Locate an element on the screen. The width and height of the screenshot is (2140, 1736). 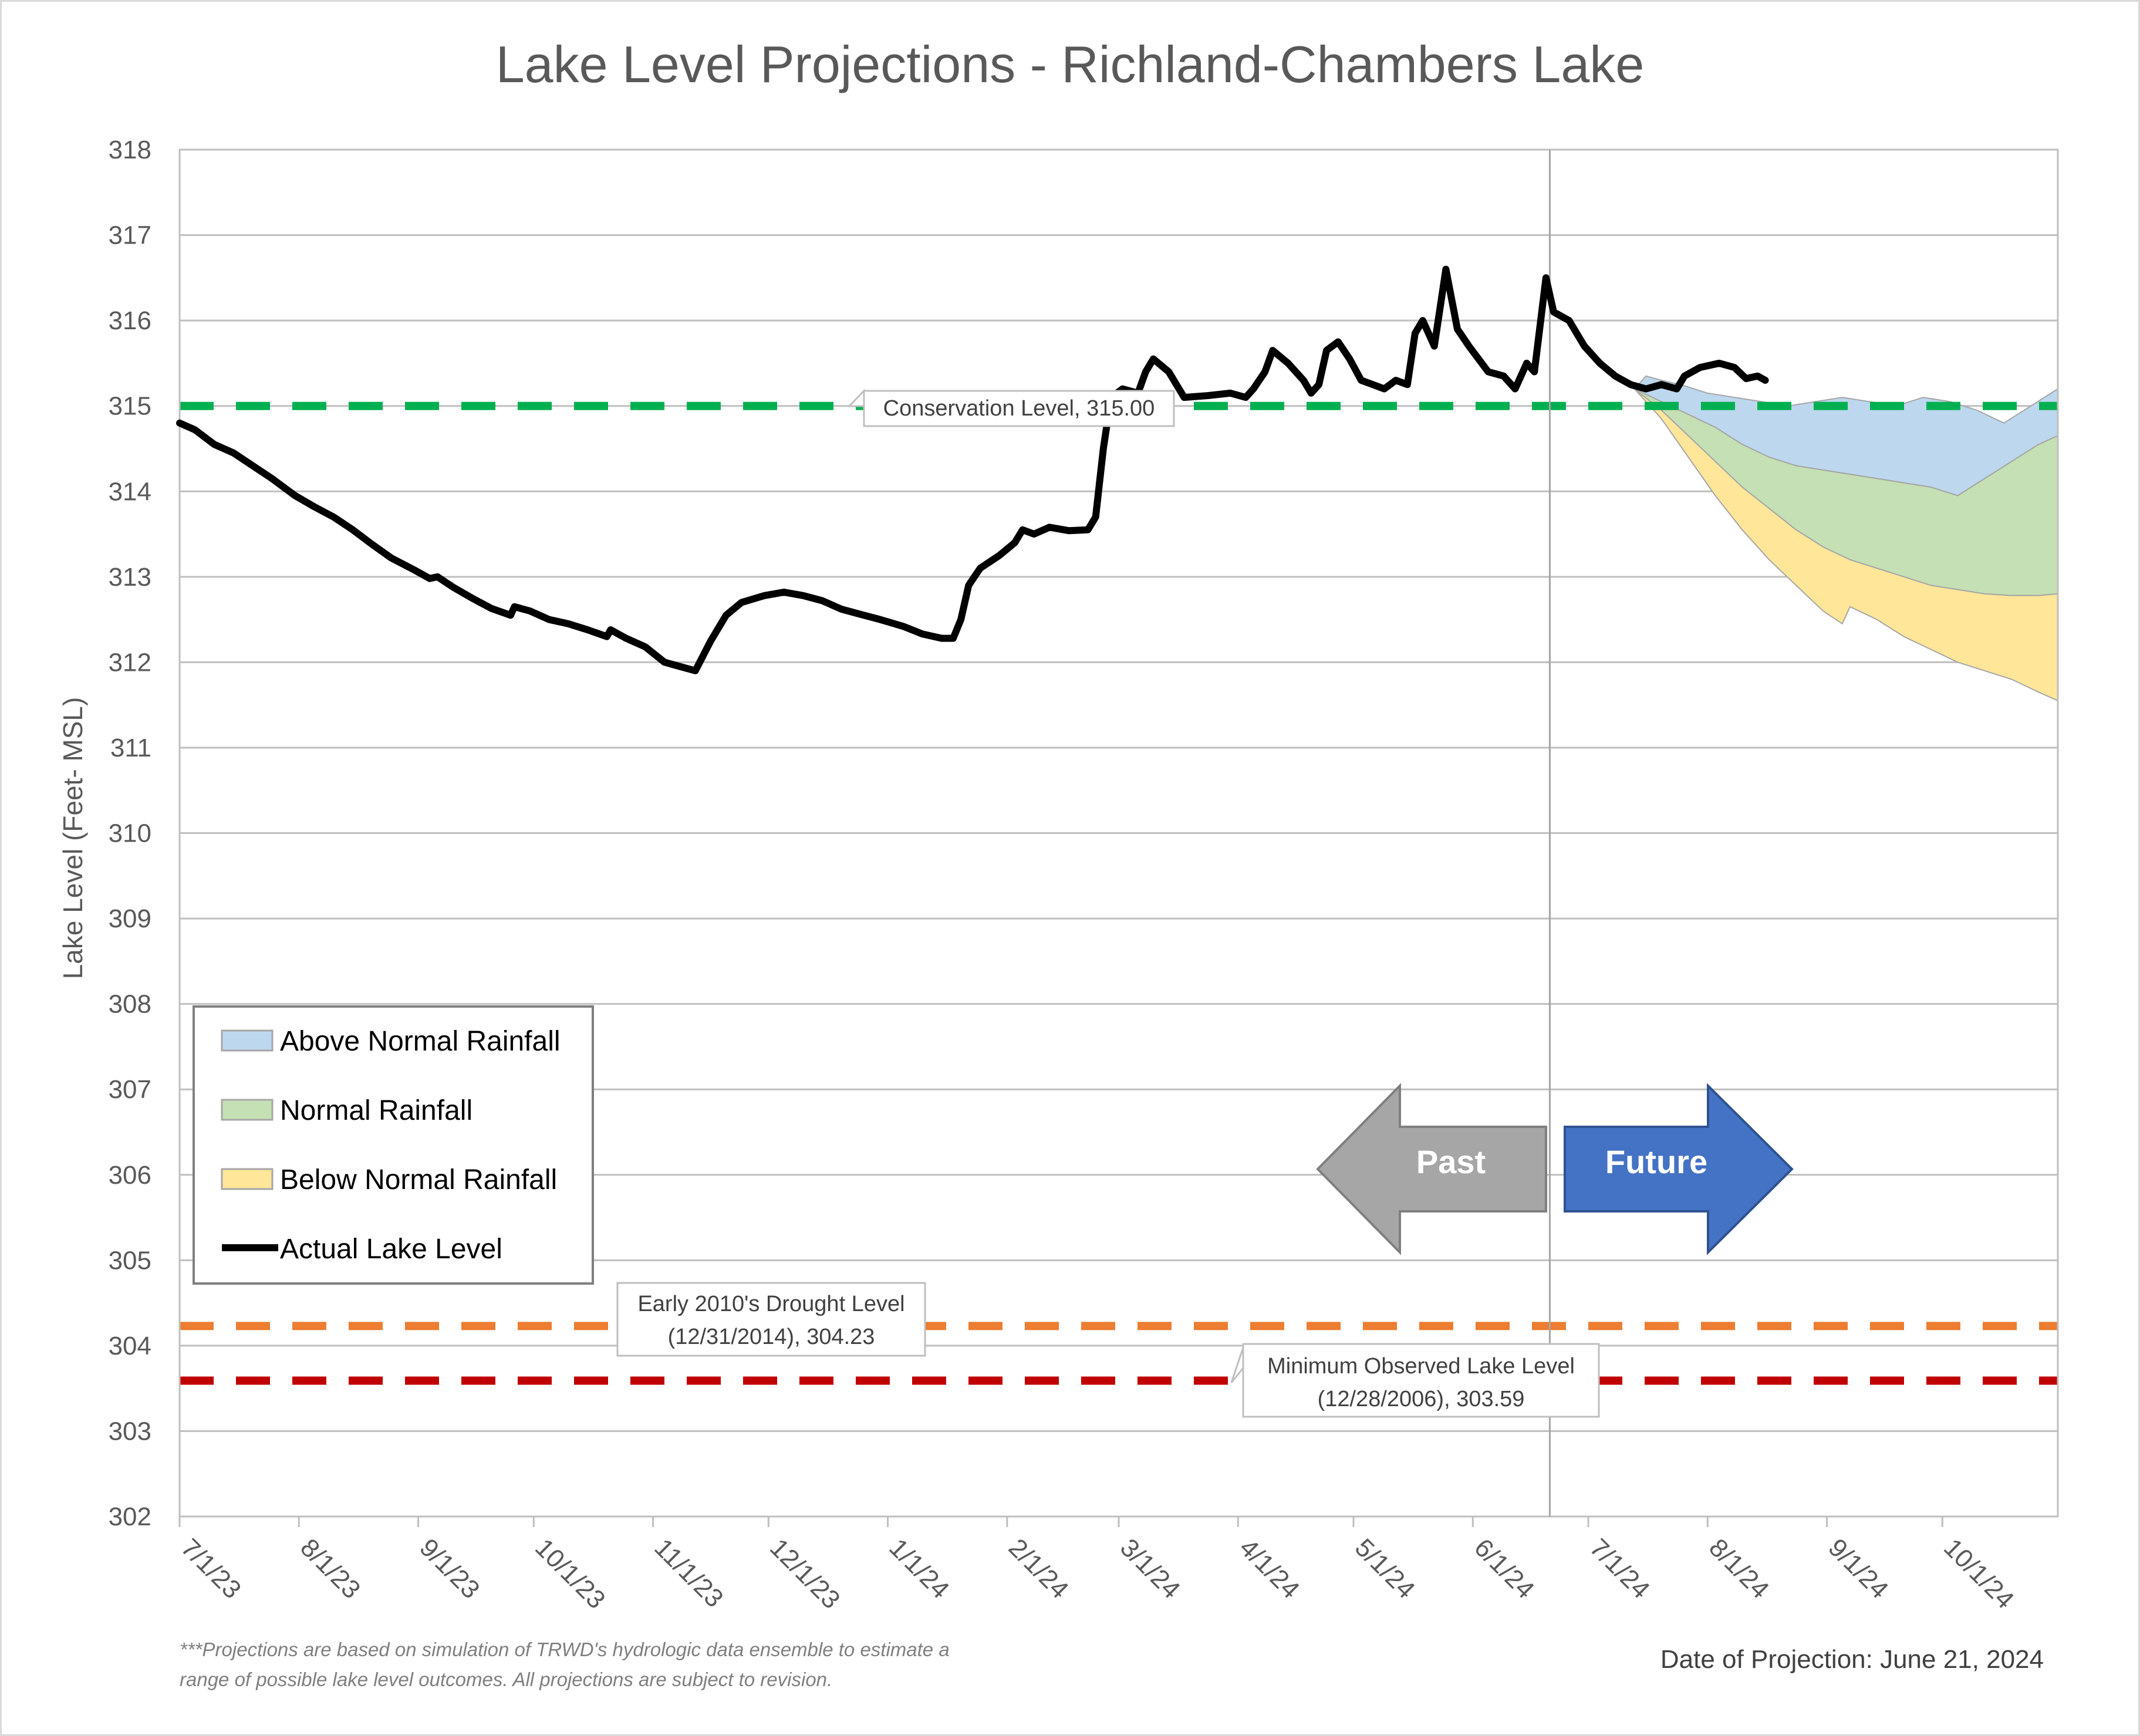
x-tick-label: 11/1/23 is located at coordinates (688, 1573).